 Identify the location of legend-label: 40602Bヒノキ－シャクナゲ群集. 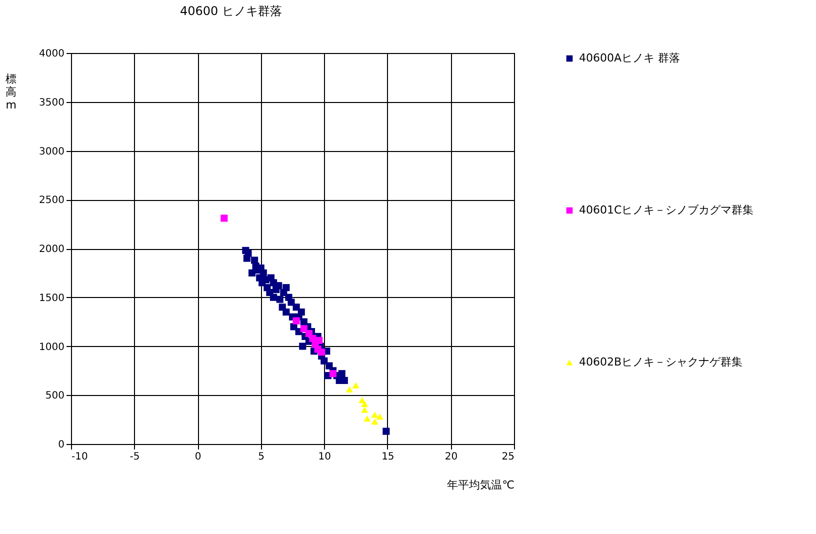
(661, 362).